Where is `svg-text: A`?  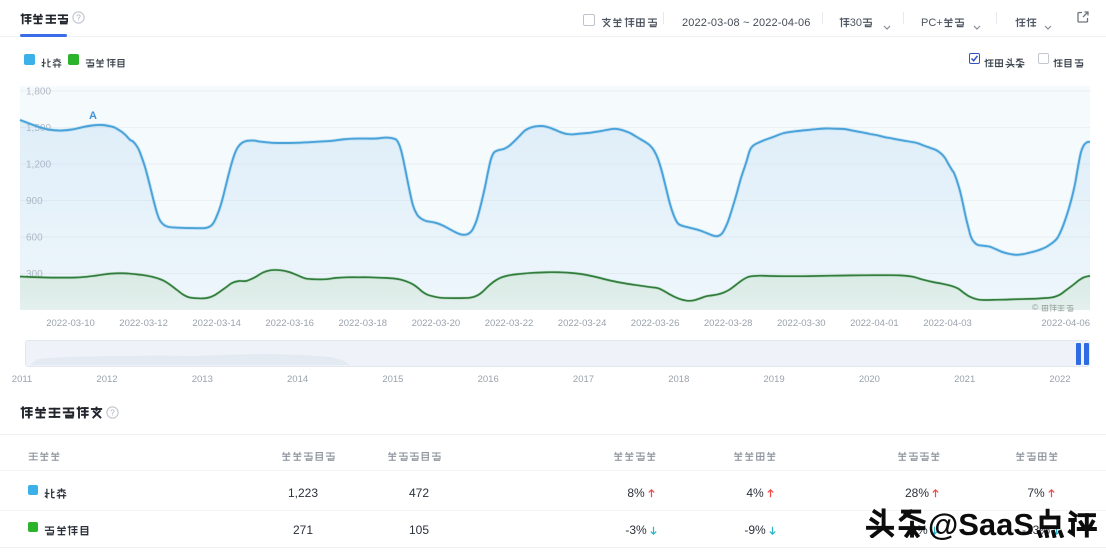
svg-text: A is located at coordinates (93, 116).